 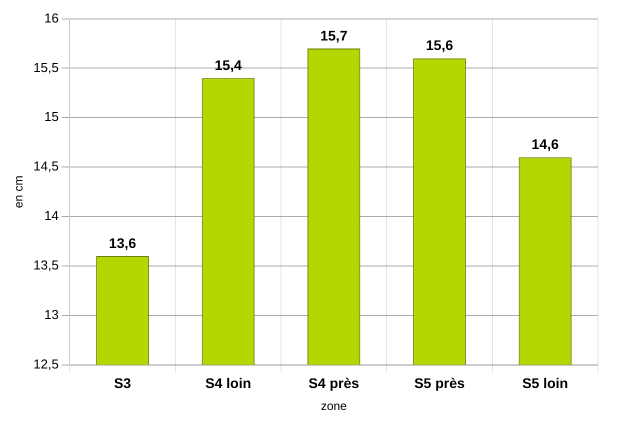 I want to click on data-label: 15,4, so click(x=228, y=64).